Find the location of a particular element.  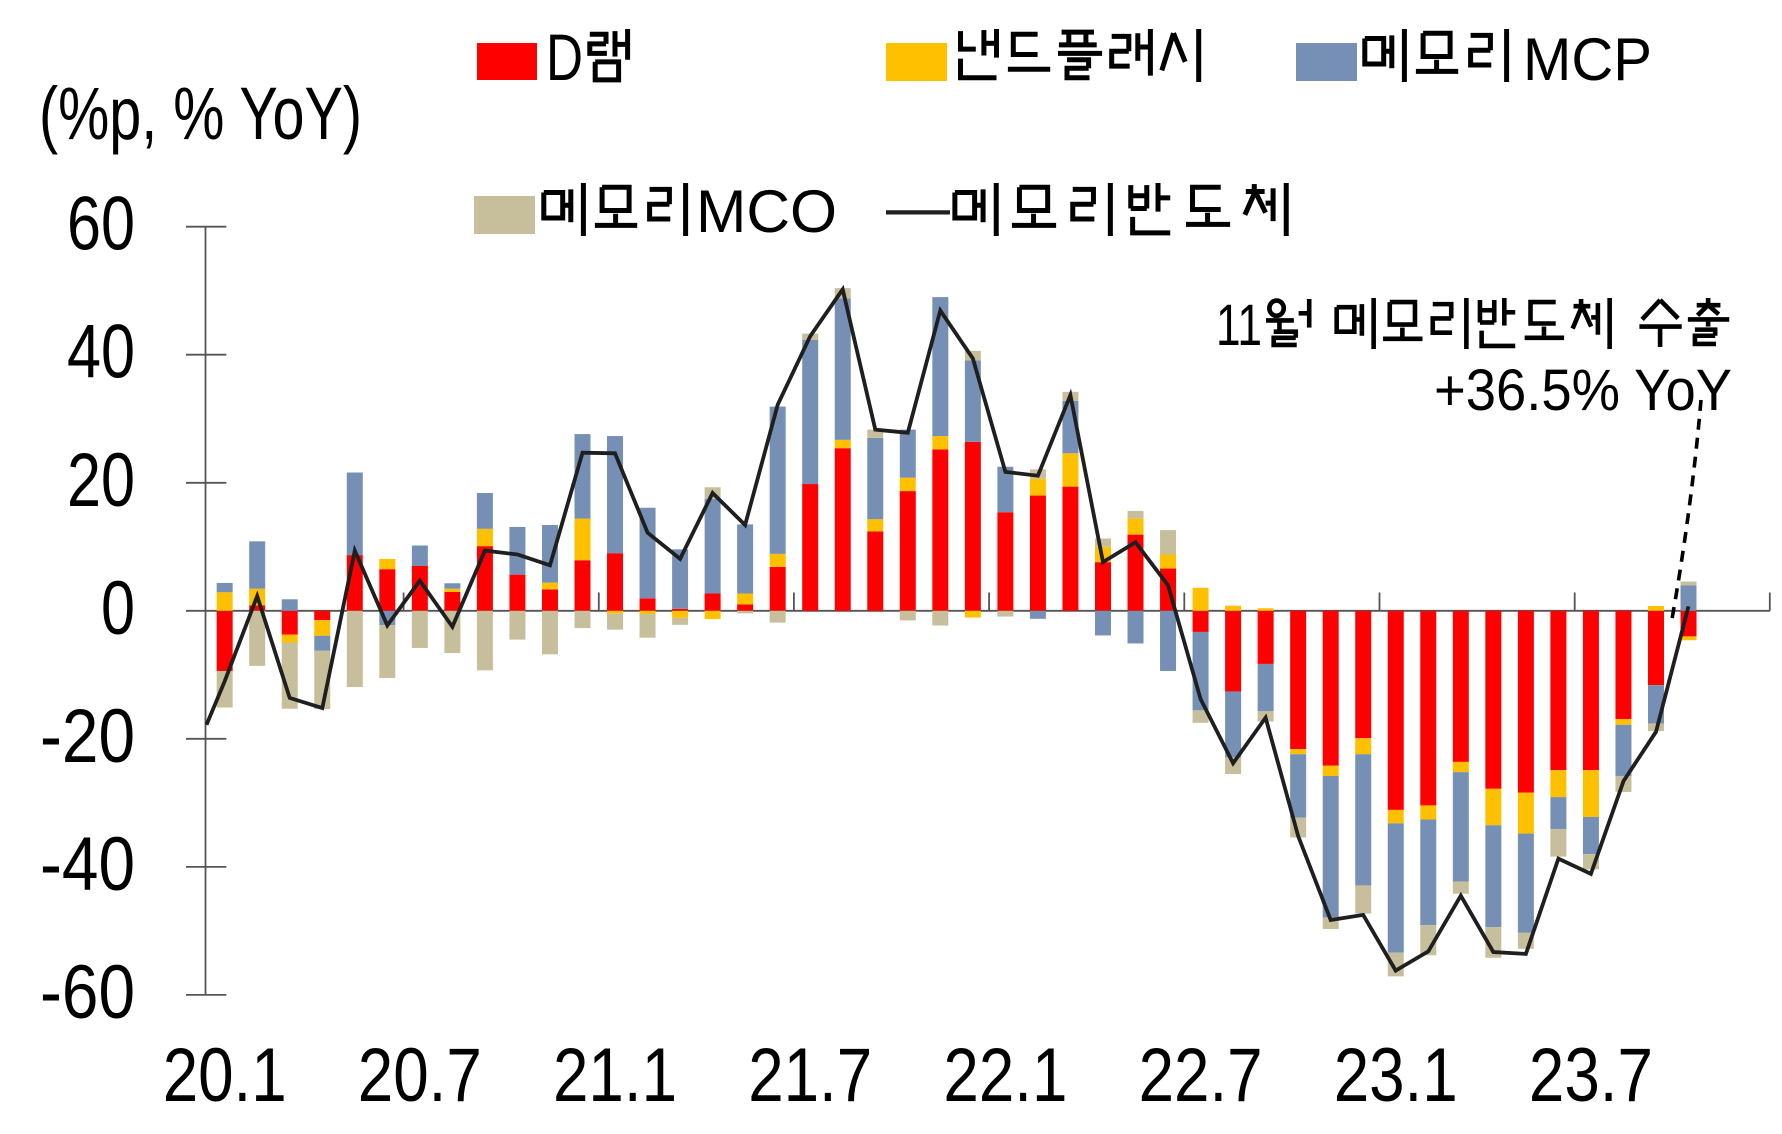

svg-text: MCO is located at coordinates (766, 211).